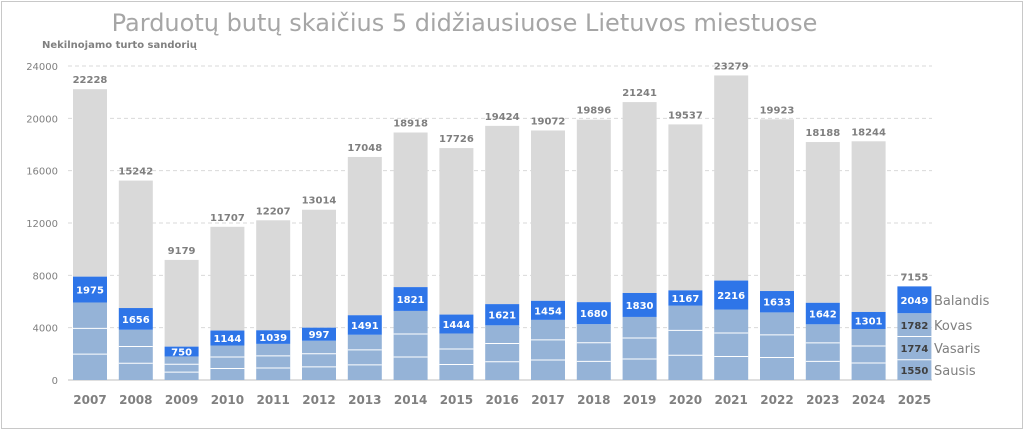  Describe the element at coordinates (776, 400) in the screenshot. I see `x-tick-label: 2022` at that location.